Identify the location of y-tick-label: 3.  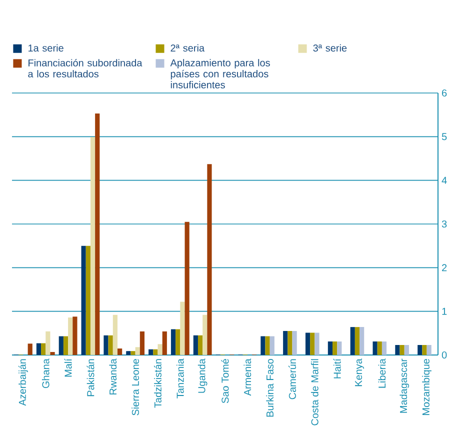
(444, 224).